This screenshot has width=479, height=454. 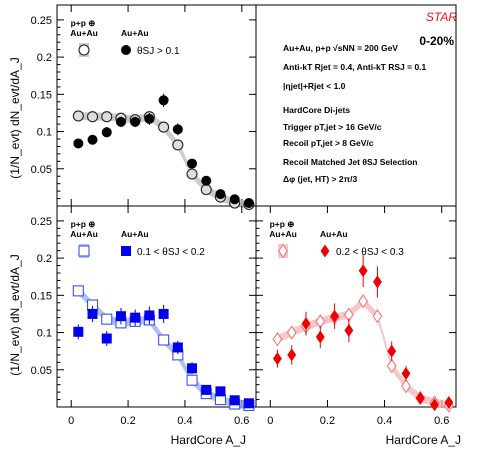 What do you see at coordinates (320, 179) in the screenshot?
I see `info-line-10: Δφ (jet, HT) > 2π/3` at bounding box center [320, 179].